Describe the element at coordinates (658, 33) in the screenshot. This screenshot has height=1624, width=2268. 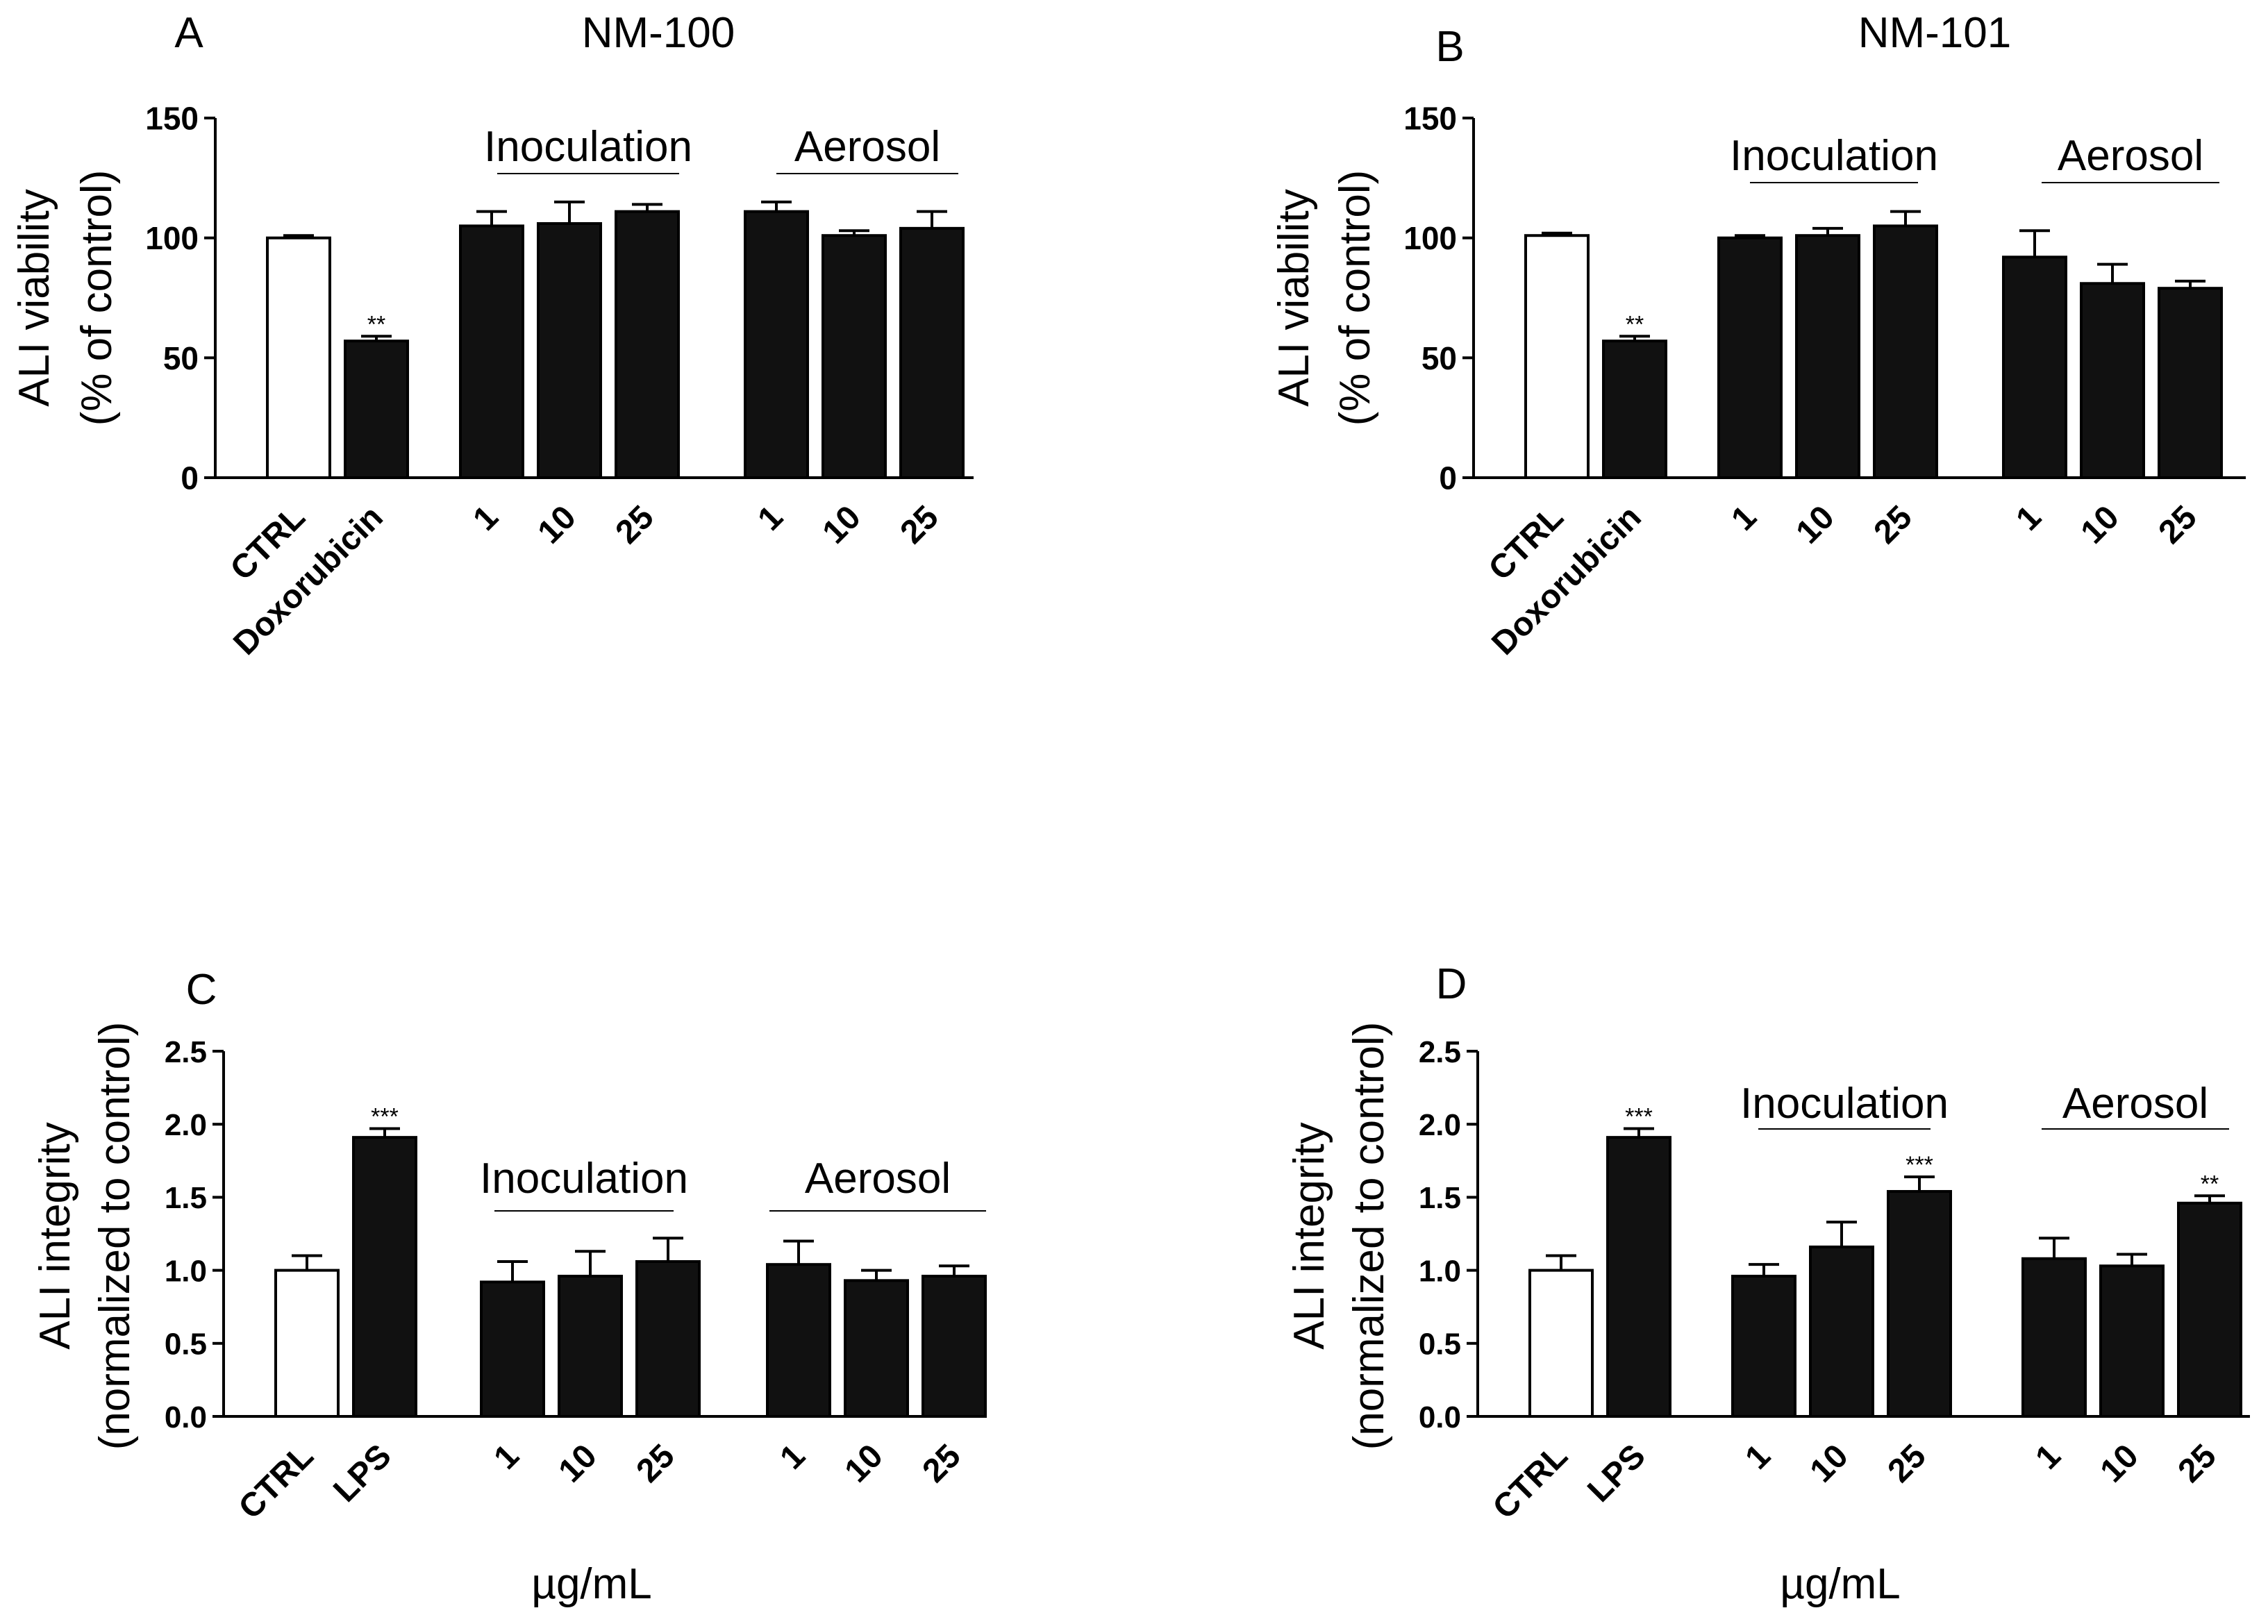
I see `panel-title: NM-100` at that location.